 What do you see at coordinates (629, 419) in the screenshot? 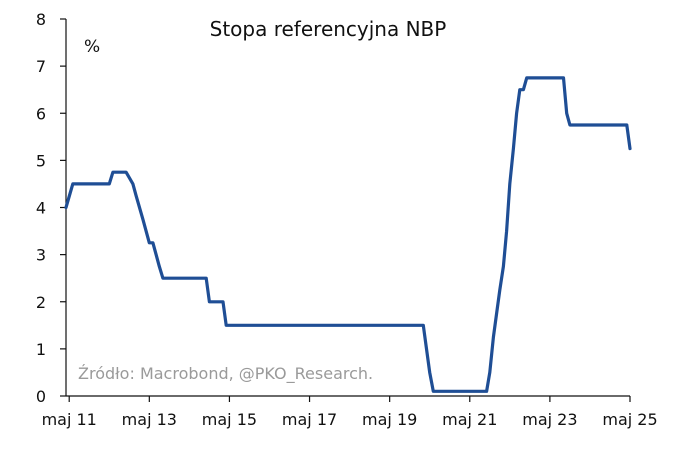
I see `x-tick-label: maj 25` at bounding box center [629, 419].